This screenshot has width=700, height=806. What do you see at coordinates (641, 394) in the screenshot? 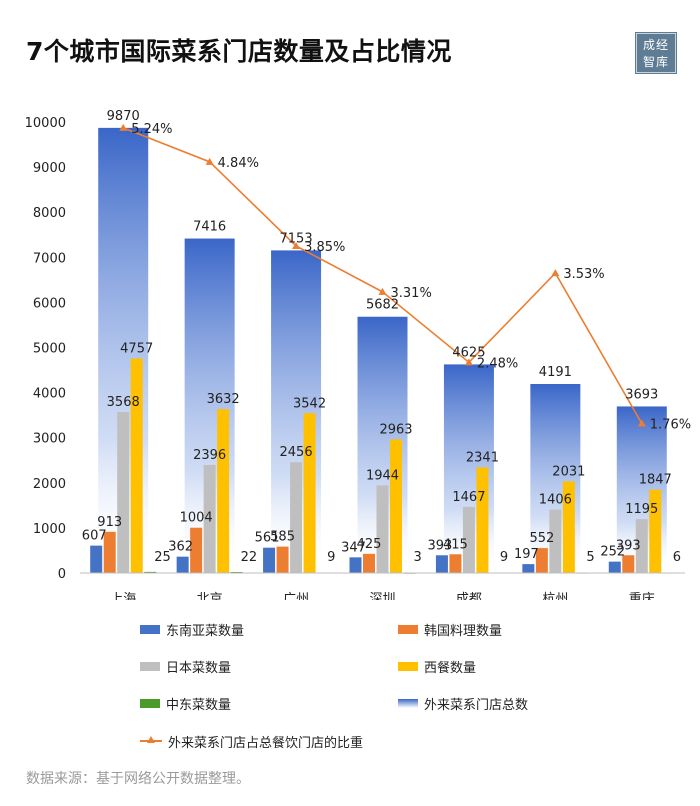
I see `total-data-label: 3693` at bounding box center [641, 394].